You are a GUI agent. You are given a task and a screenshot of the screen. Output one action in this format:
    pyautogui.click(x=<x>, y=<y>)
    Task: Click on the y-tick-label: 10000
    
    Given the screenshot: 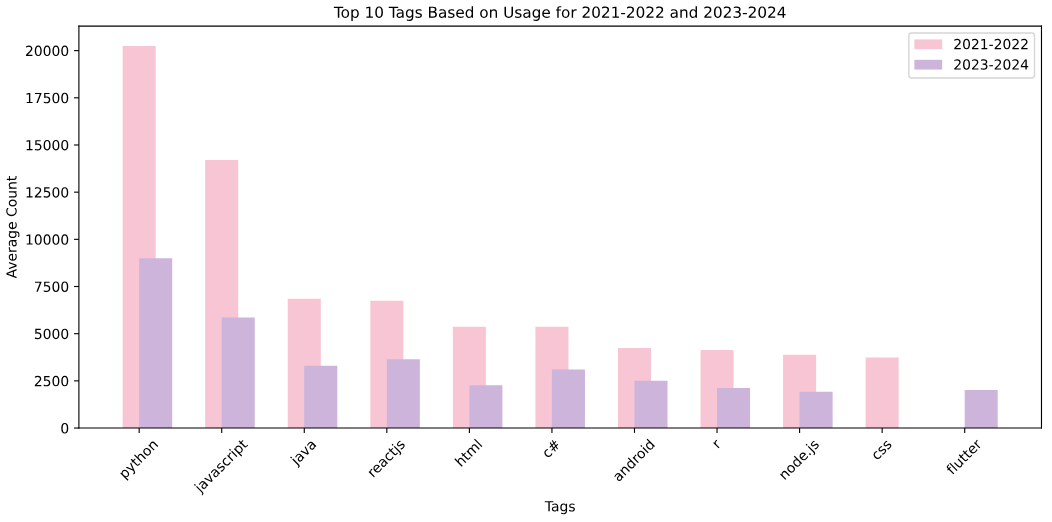 What is the action you would take?
    pyautogui.click(x=47, y=239)
    